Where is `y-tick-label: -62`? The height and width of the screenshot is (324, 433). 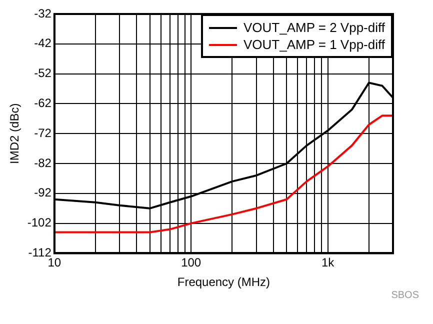
y-tick-label: -62 is located at coordinates (43, 103).